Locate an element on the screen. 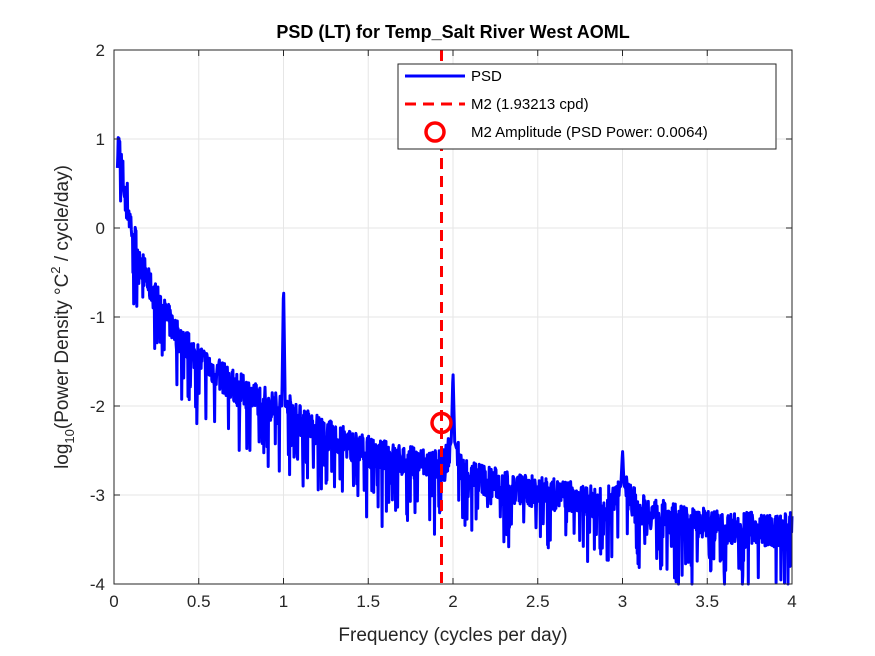  x-tick-label: 4 is located at coordinates (791, 601).